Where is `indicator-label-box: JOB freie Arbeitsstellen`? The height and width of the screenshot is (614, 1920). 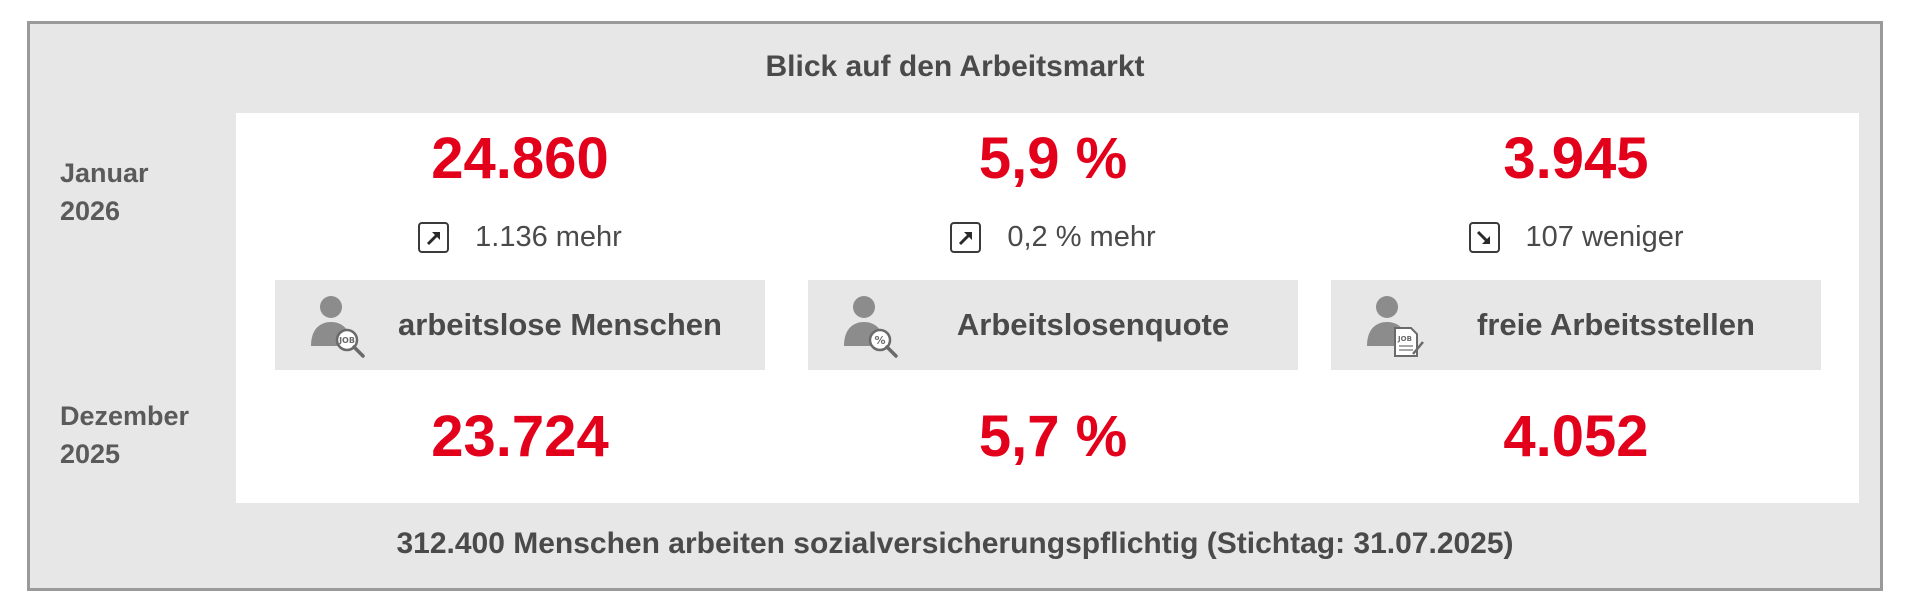 indicator-label-box: JOB freie Arbeitsstellen is located at coordinates (1576, 325).